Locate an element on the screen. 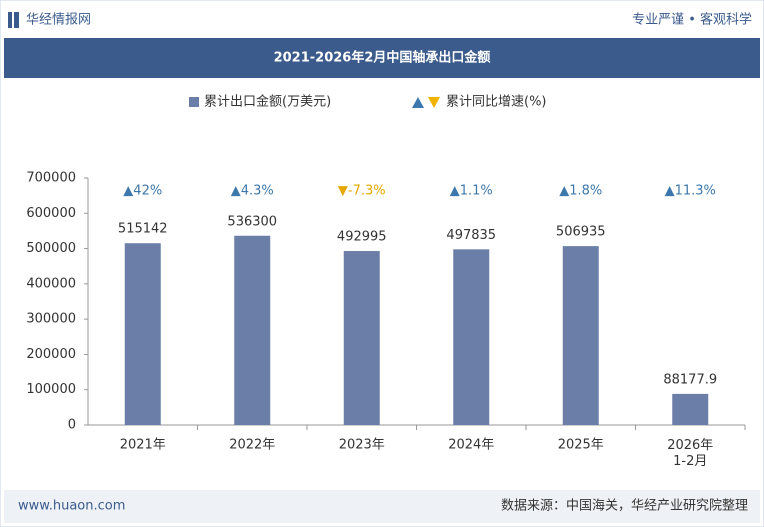 Image resolution: width=764 pixels, height=527 pixels. source: 数据来源：中国海关，华经产业研究院整理 is located at coordinates (624, 506).